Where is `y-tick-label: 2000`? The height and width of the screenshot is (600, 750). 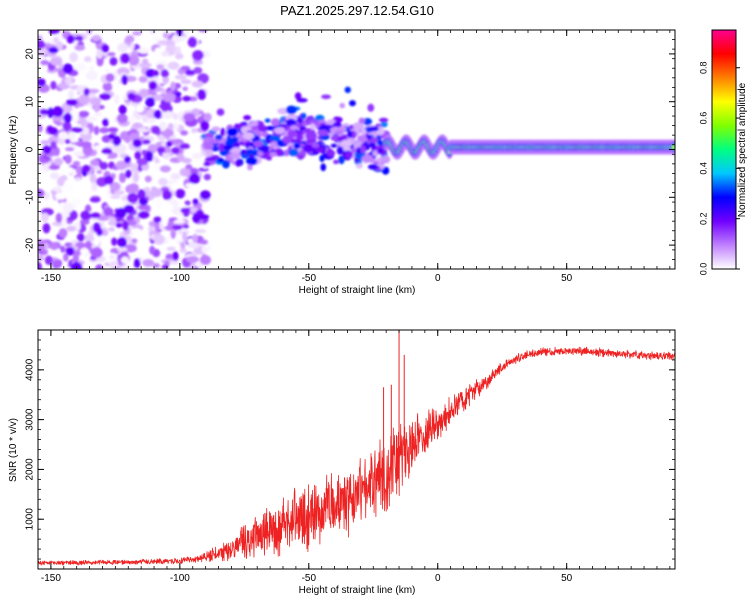 y-tick-label: 2000 is located at coordinates (30, 469).